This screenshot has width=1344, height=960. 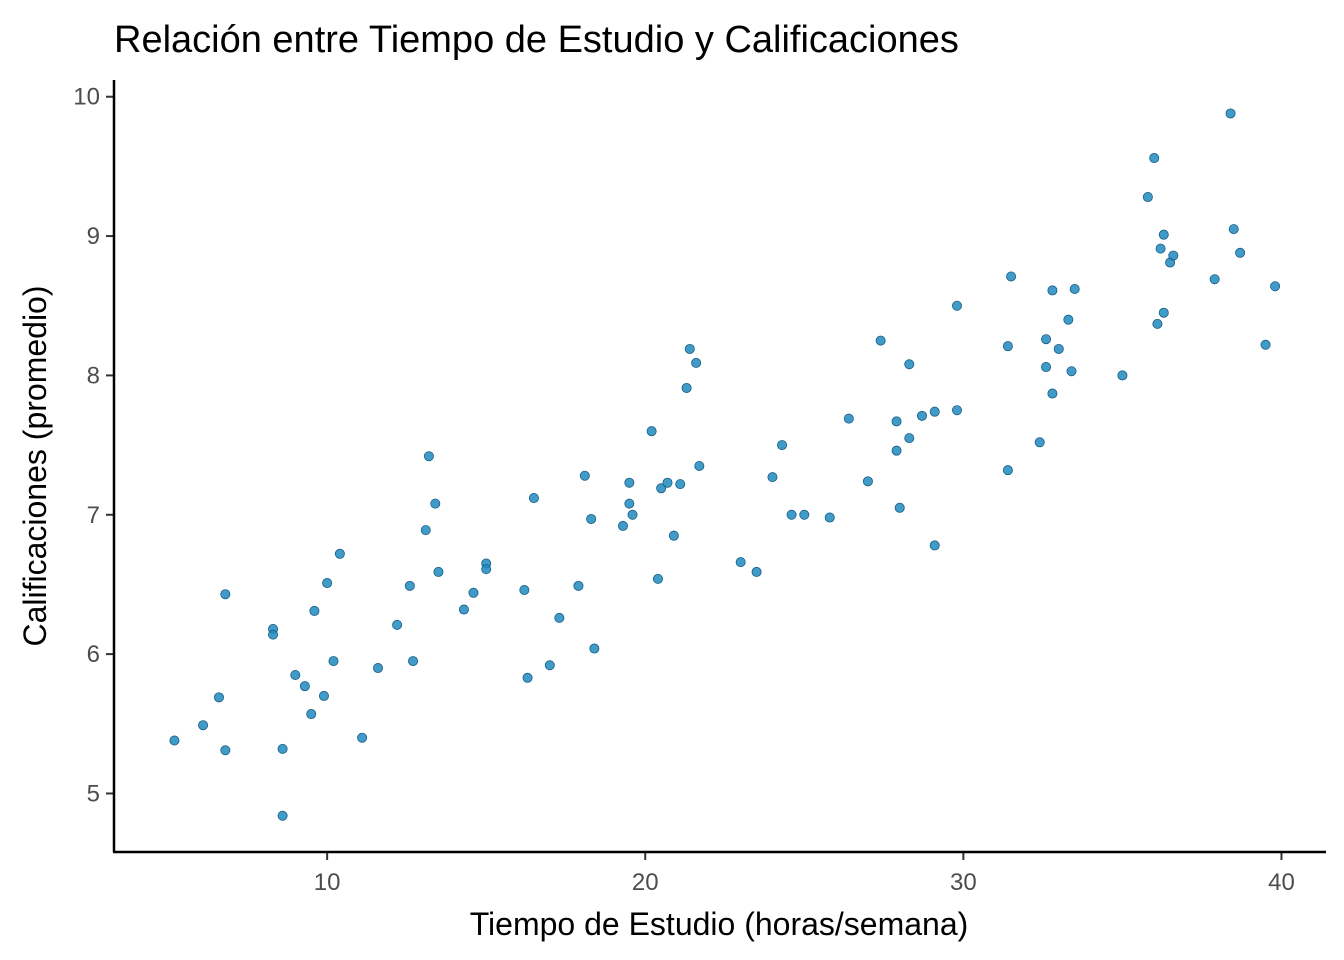 I want to click on x-tick-label: 30, so click(x=963, y=882).